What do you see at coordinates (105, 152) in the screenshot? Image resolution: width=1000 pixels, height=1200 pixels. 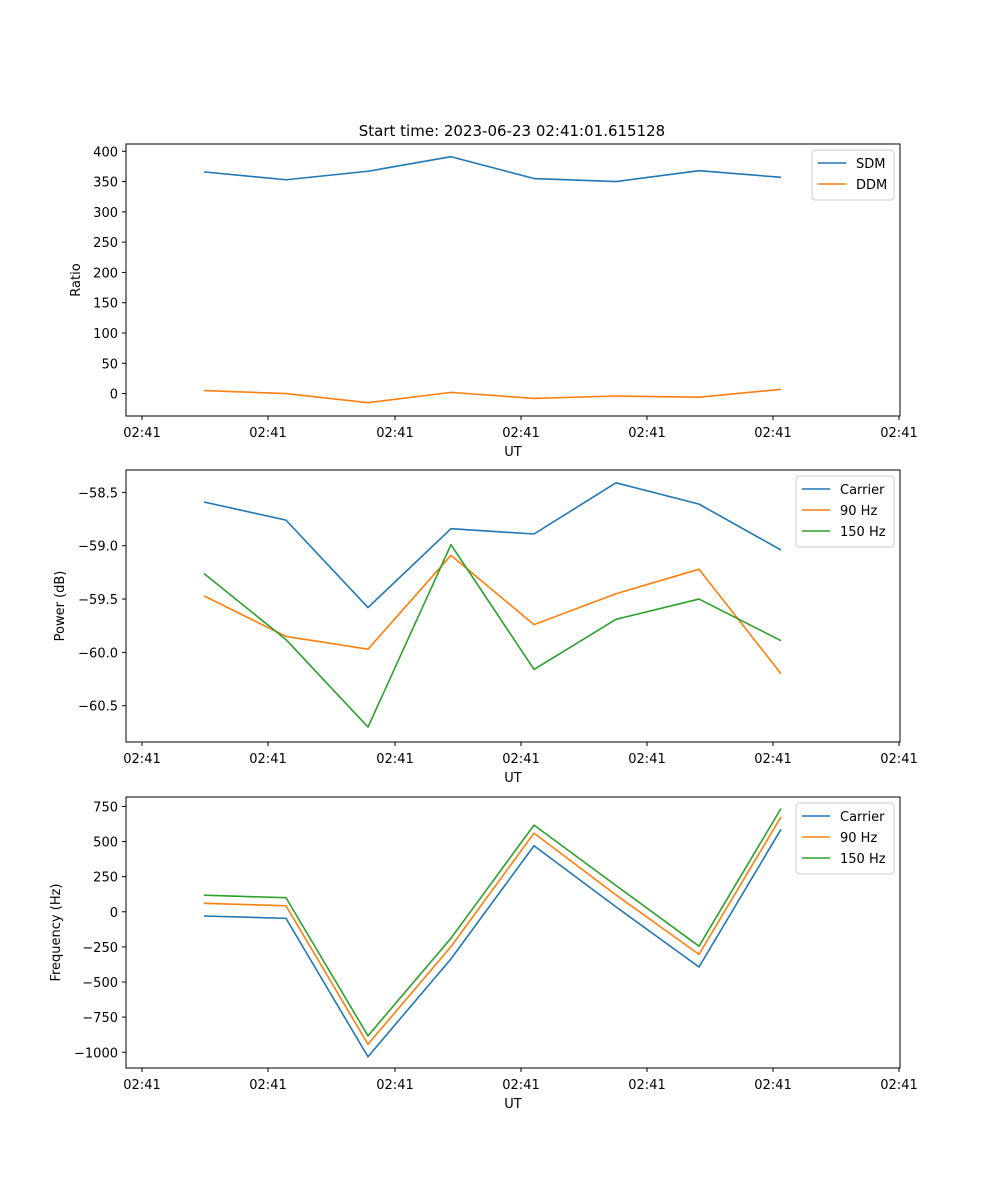 I see `y-tick-label: 400` at bounding box center [105, 152].